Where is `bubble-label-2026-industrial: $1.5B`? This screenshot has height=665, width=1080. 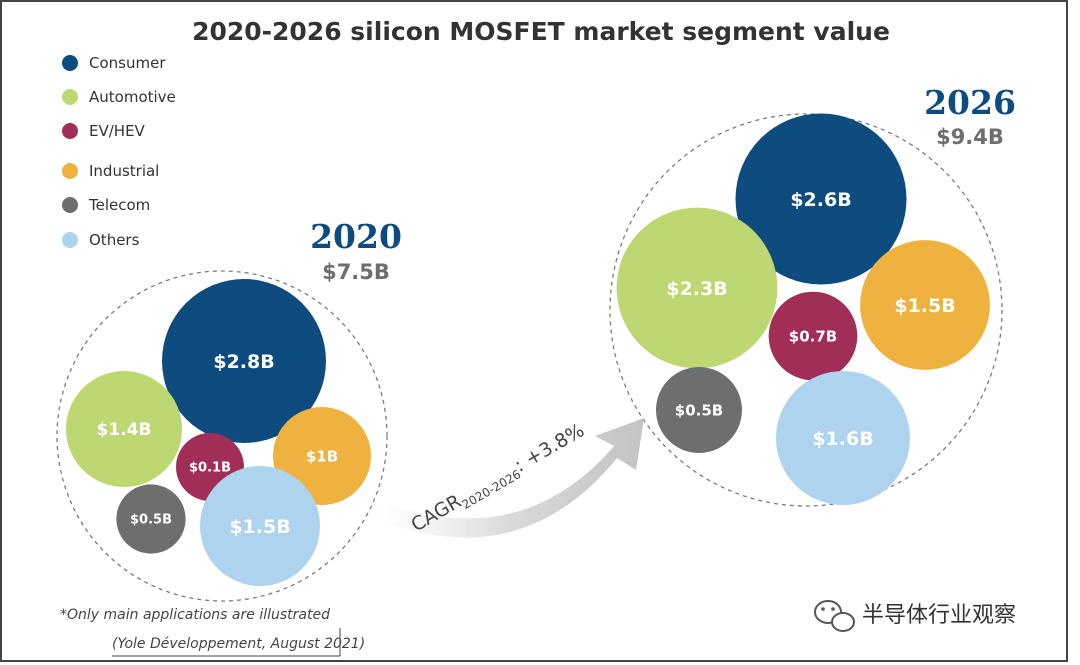
bubble-label-2026-industrial: $1.5B is located at coordinates (924, 306).